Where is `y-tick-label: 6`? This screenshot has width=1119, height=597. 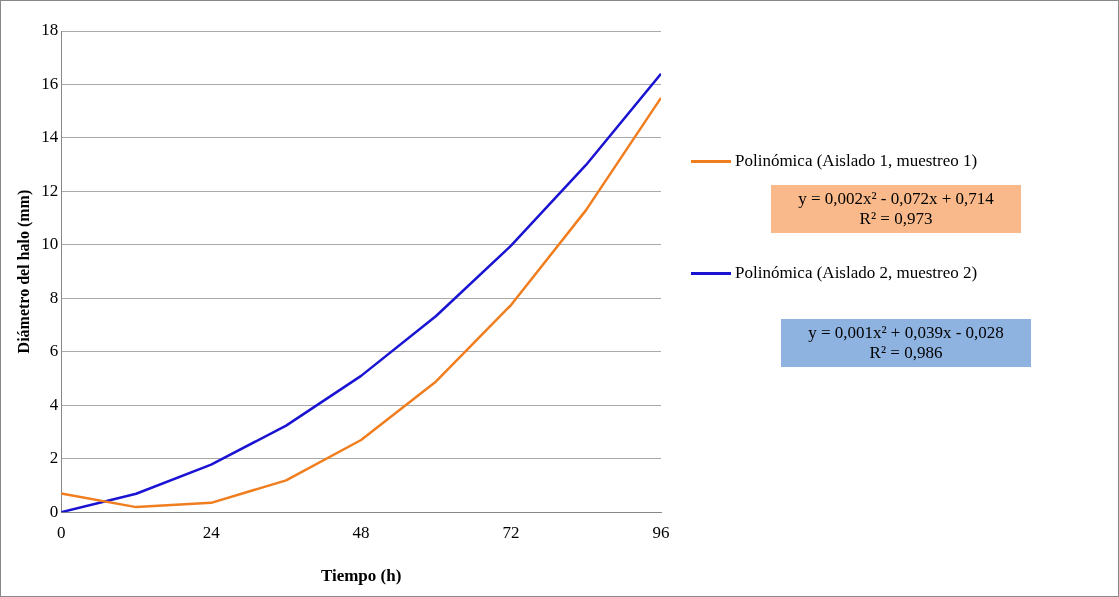 y-tick-label: 6 is located at coordinates (54, 351).